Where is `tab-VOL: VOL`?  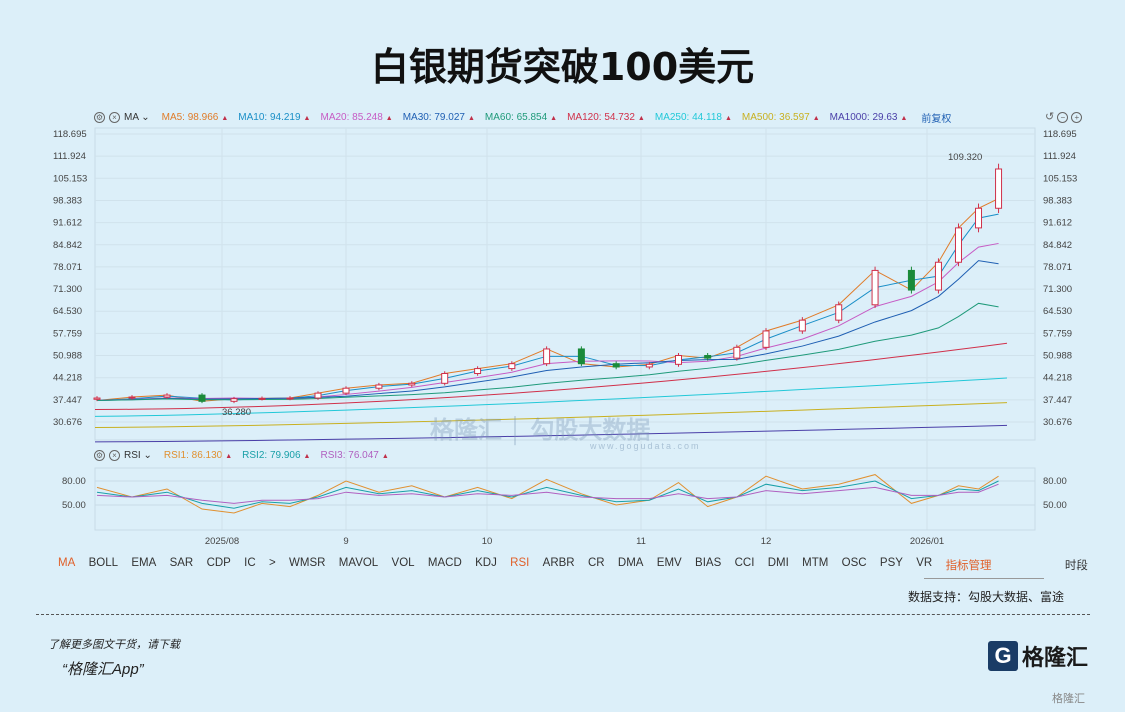 tab-VOL: VOL is located at coordinates (403, 563).